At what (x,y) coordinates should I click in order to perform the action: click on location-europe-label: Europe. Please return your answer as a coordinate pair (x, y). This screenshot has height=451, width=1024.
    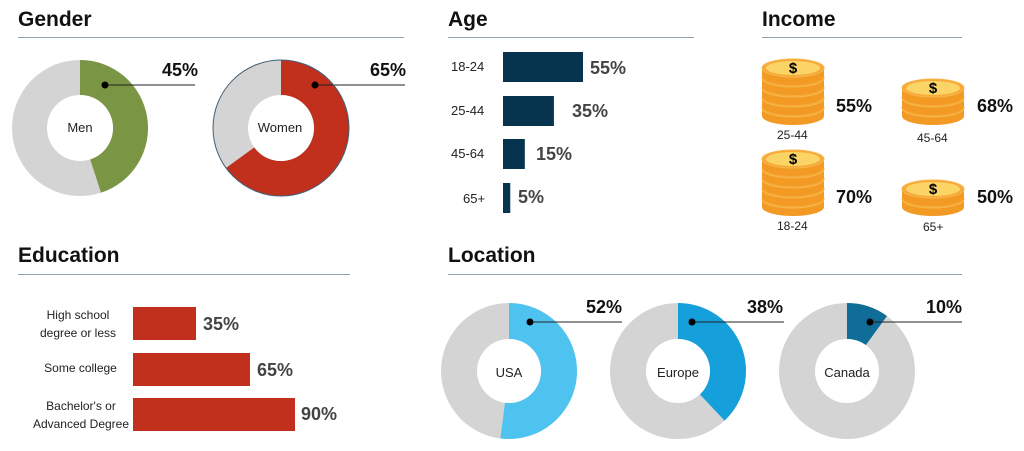
    Looking at the image, I should click on (678, 372).